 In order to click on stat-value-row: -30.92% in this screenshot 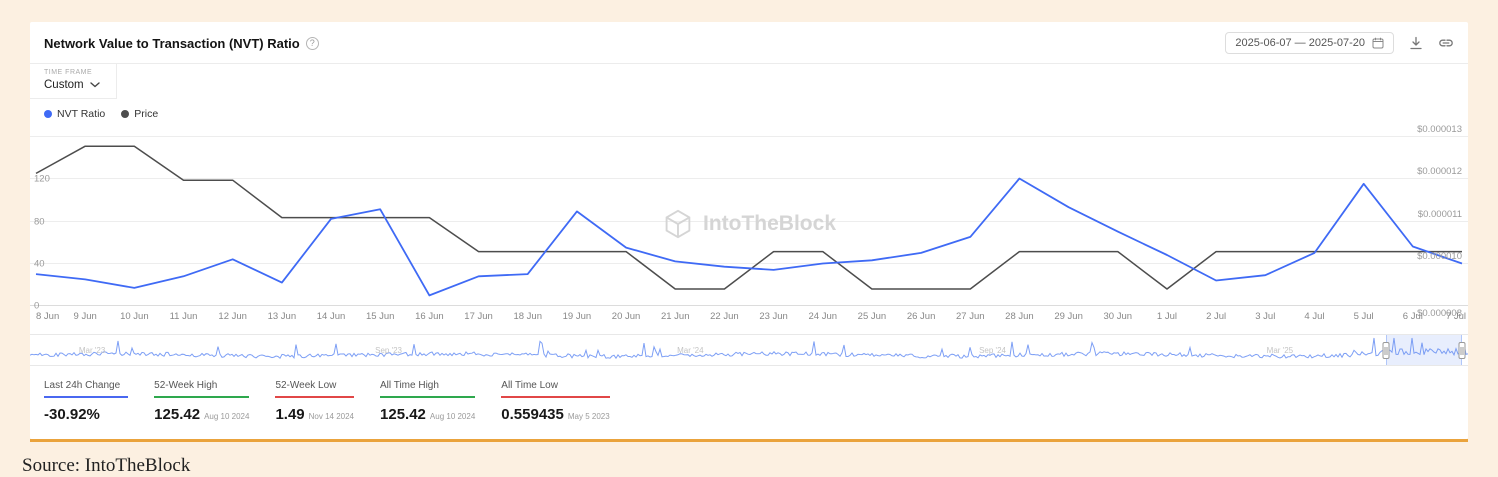, I will do `click(86, 414)`.